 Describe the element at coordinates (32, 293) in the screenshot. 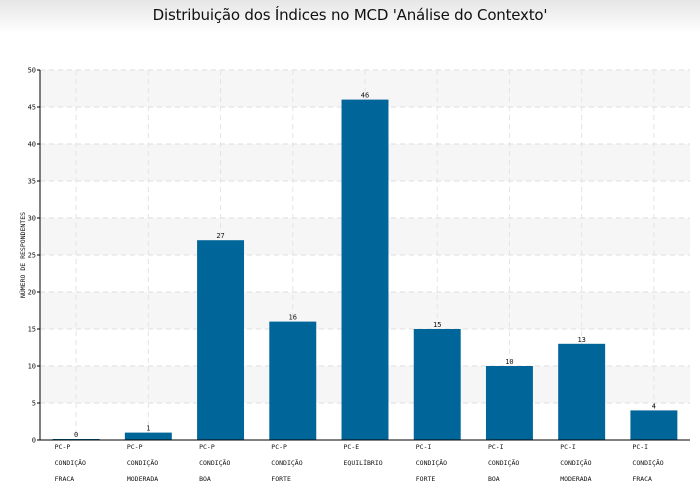

I see `y-tick-label: 20` at that location.